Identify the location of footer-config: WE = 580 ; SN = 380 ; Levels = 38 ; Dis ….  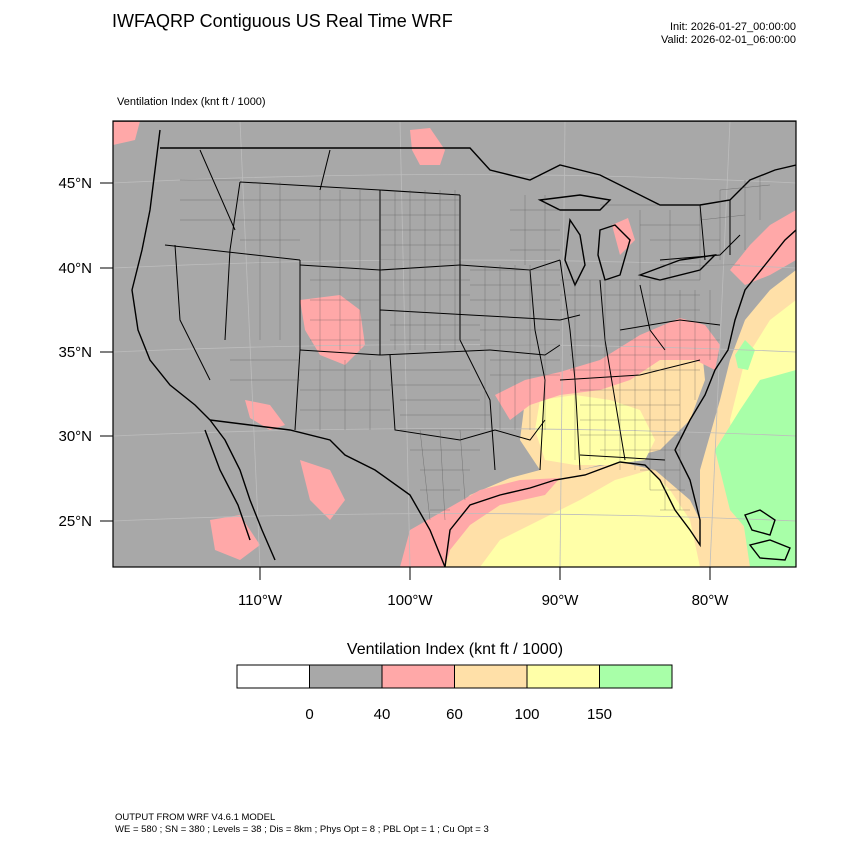
(302, 829).